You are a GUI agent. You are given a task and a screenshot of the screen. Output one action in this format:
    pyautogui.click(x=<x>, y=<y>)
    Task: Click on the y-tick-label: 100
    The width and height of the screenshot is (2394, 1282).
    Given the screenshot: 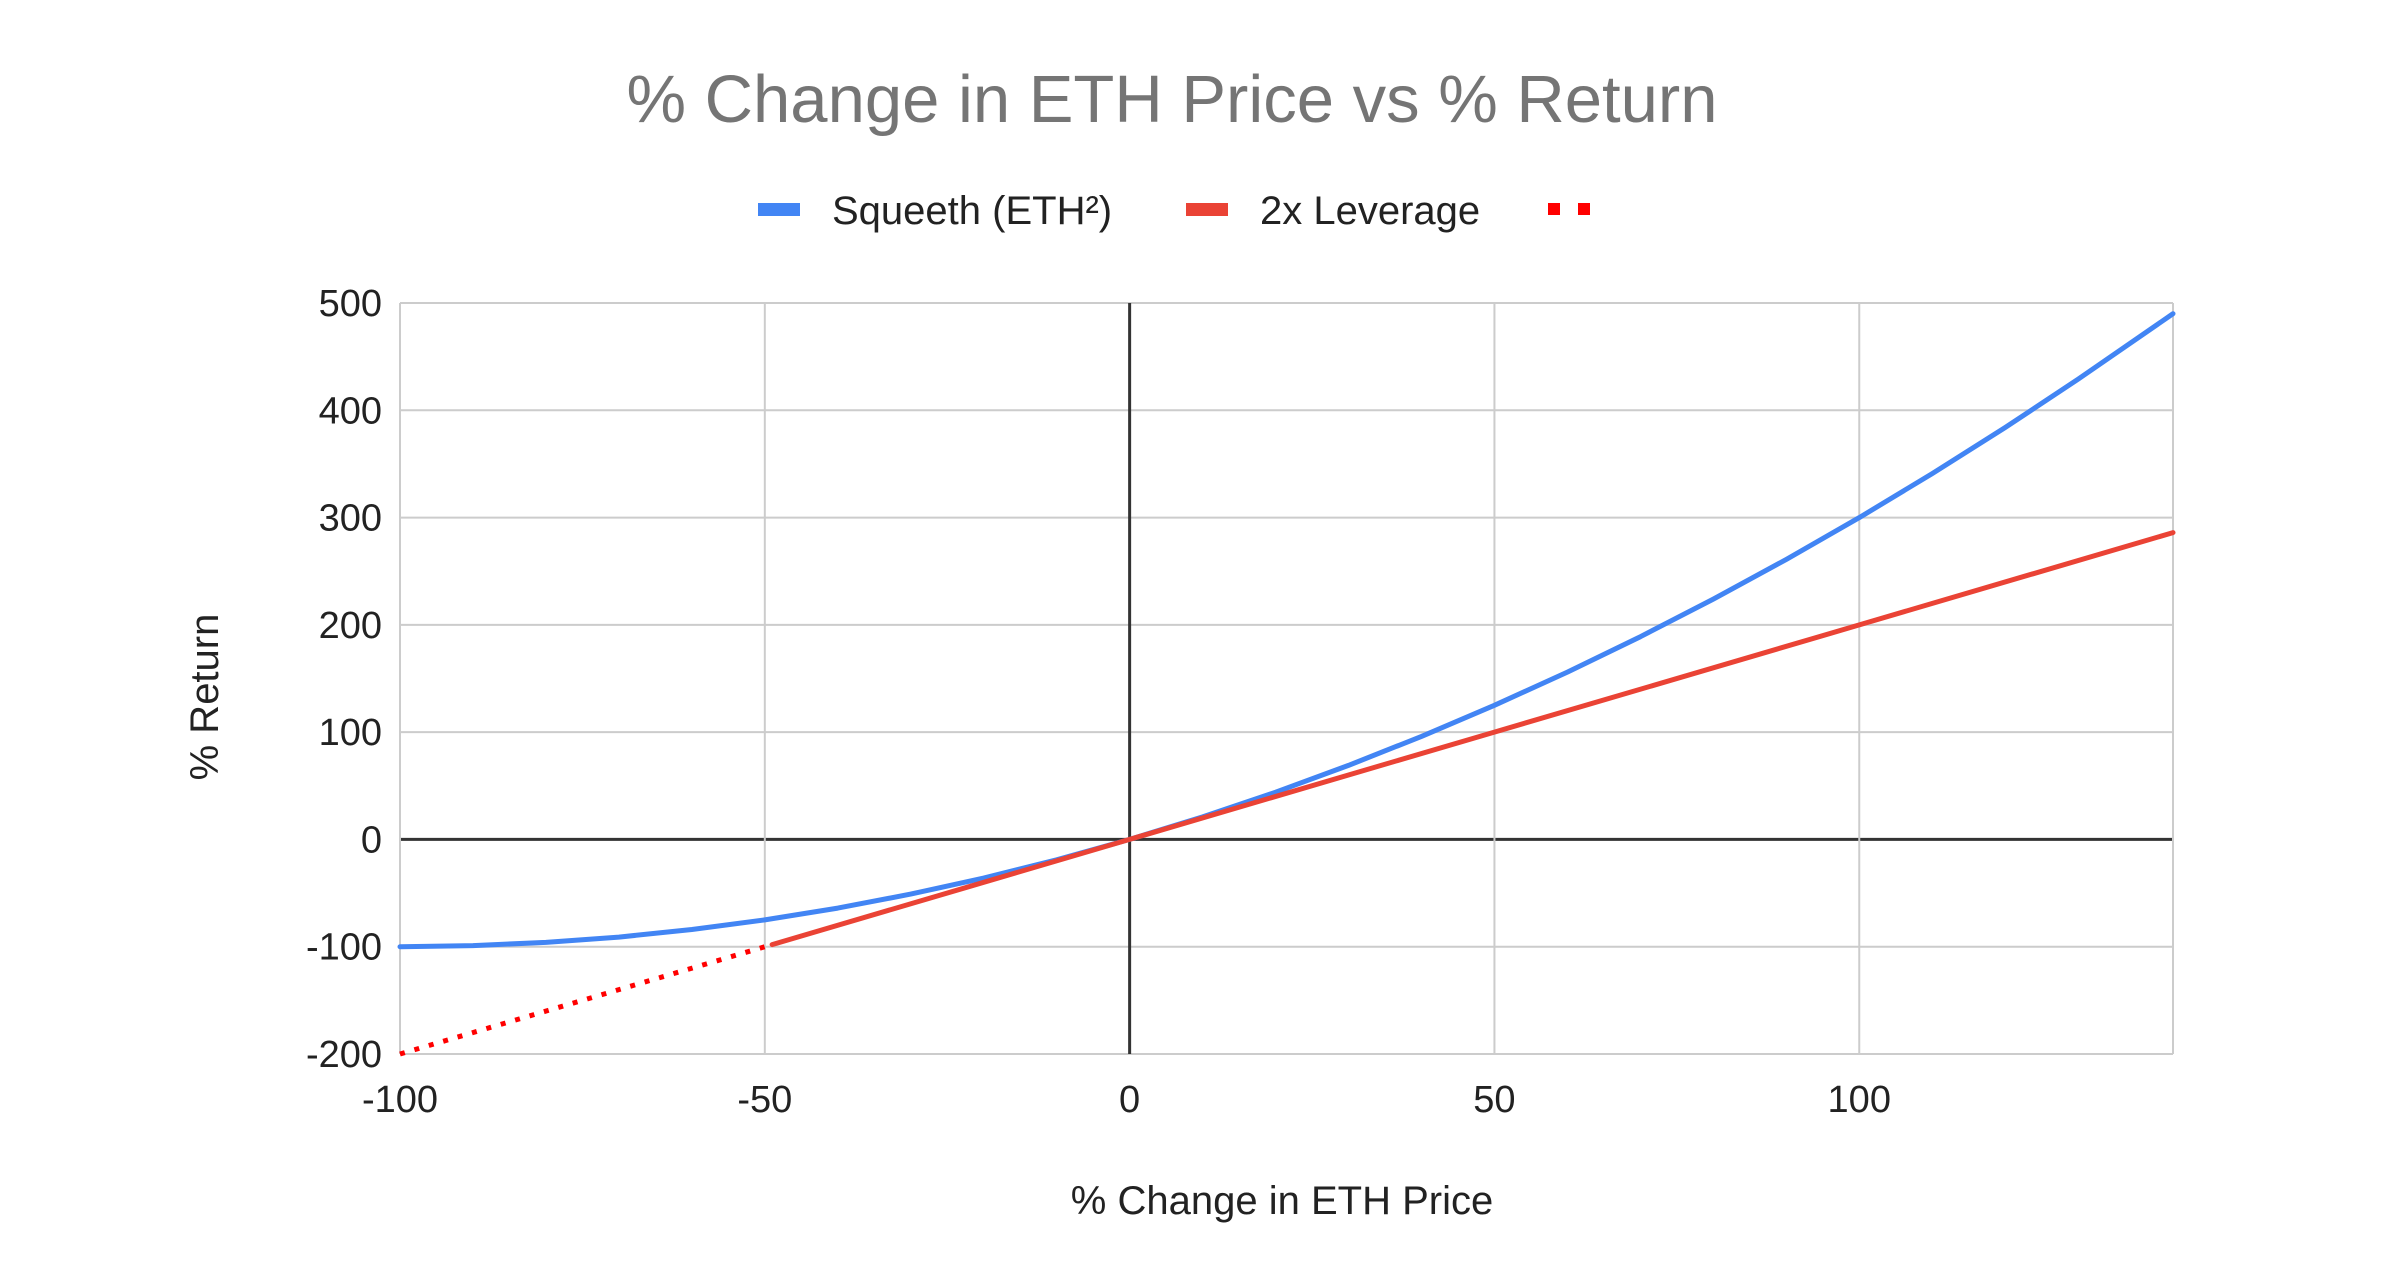 What is the action you would take?
    pyautogui.click(x=350, y=733)
    